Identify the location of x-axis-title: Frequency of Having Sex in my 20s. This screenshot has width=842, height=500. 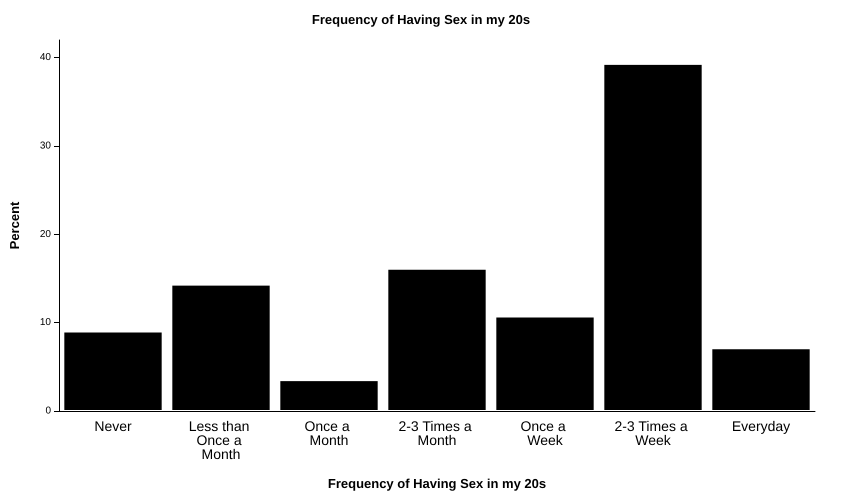
(437, 483).